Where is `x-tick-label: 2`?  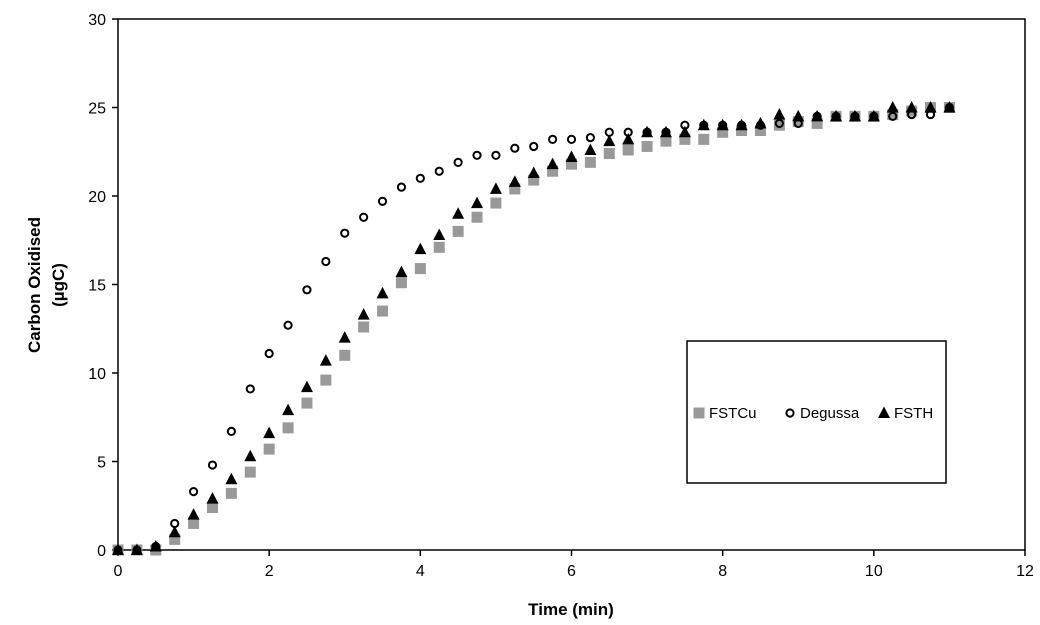 x-tick-label: 2 is located at coordinates (269, 571).